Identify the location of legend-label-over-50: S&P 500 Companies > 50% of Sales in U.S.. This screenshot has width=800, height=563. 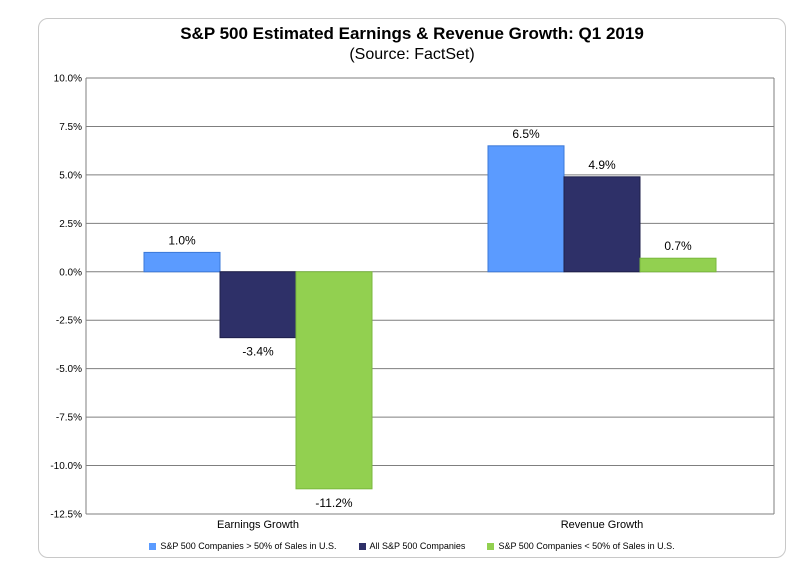
(248, 546).